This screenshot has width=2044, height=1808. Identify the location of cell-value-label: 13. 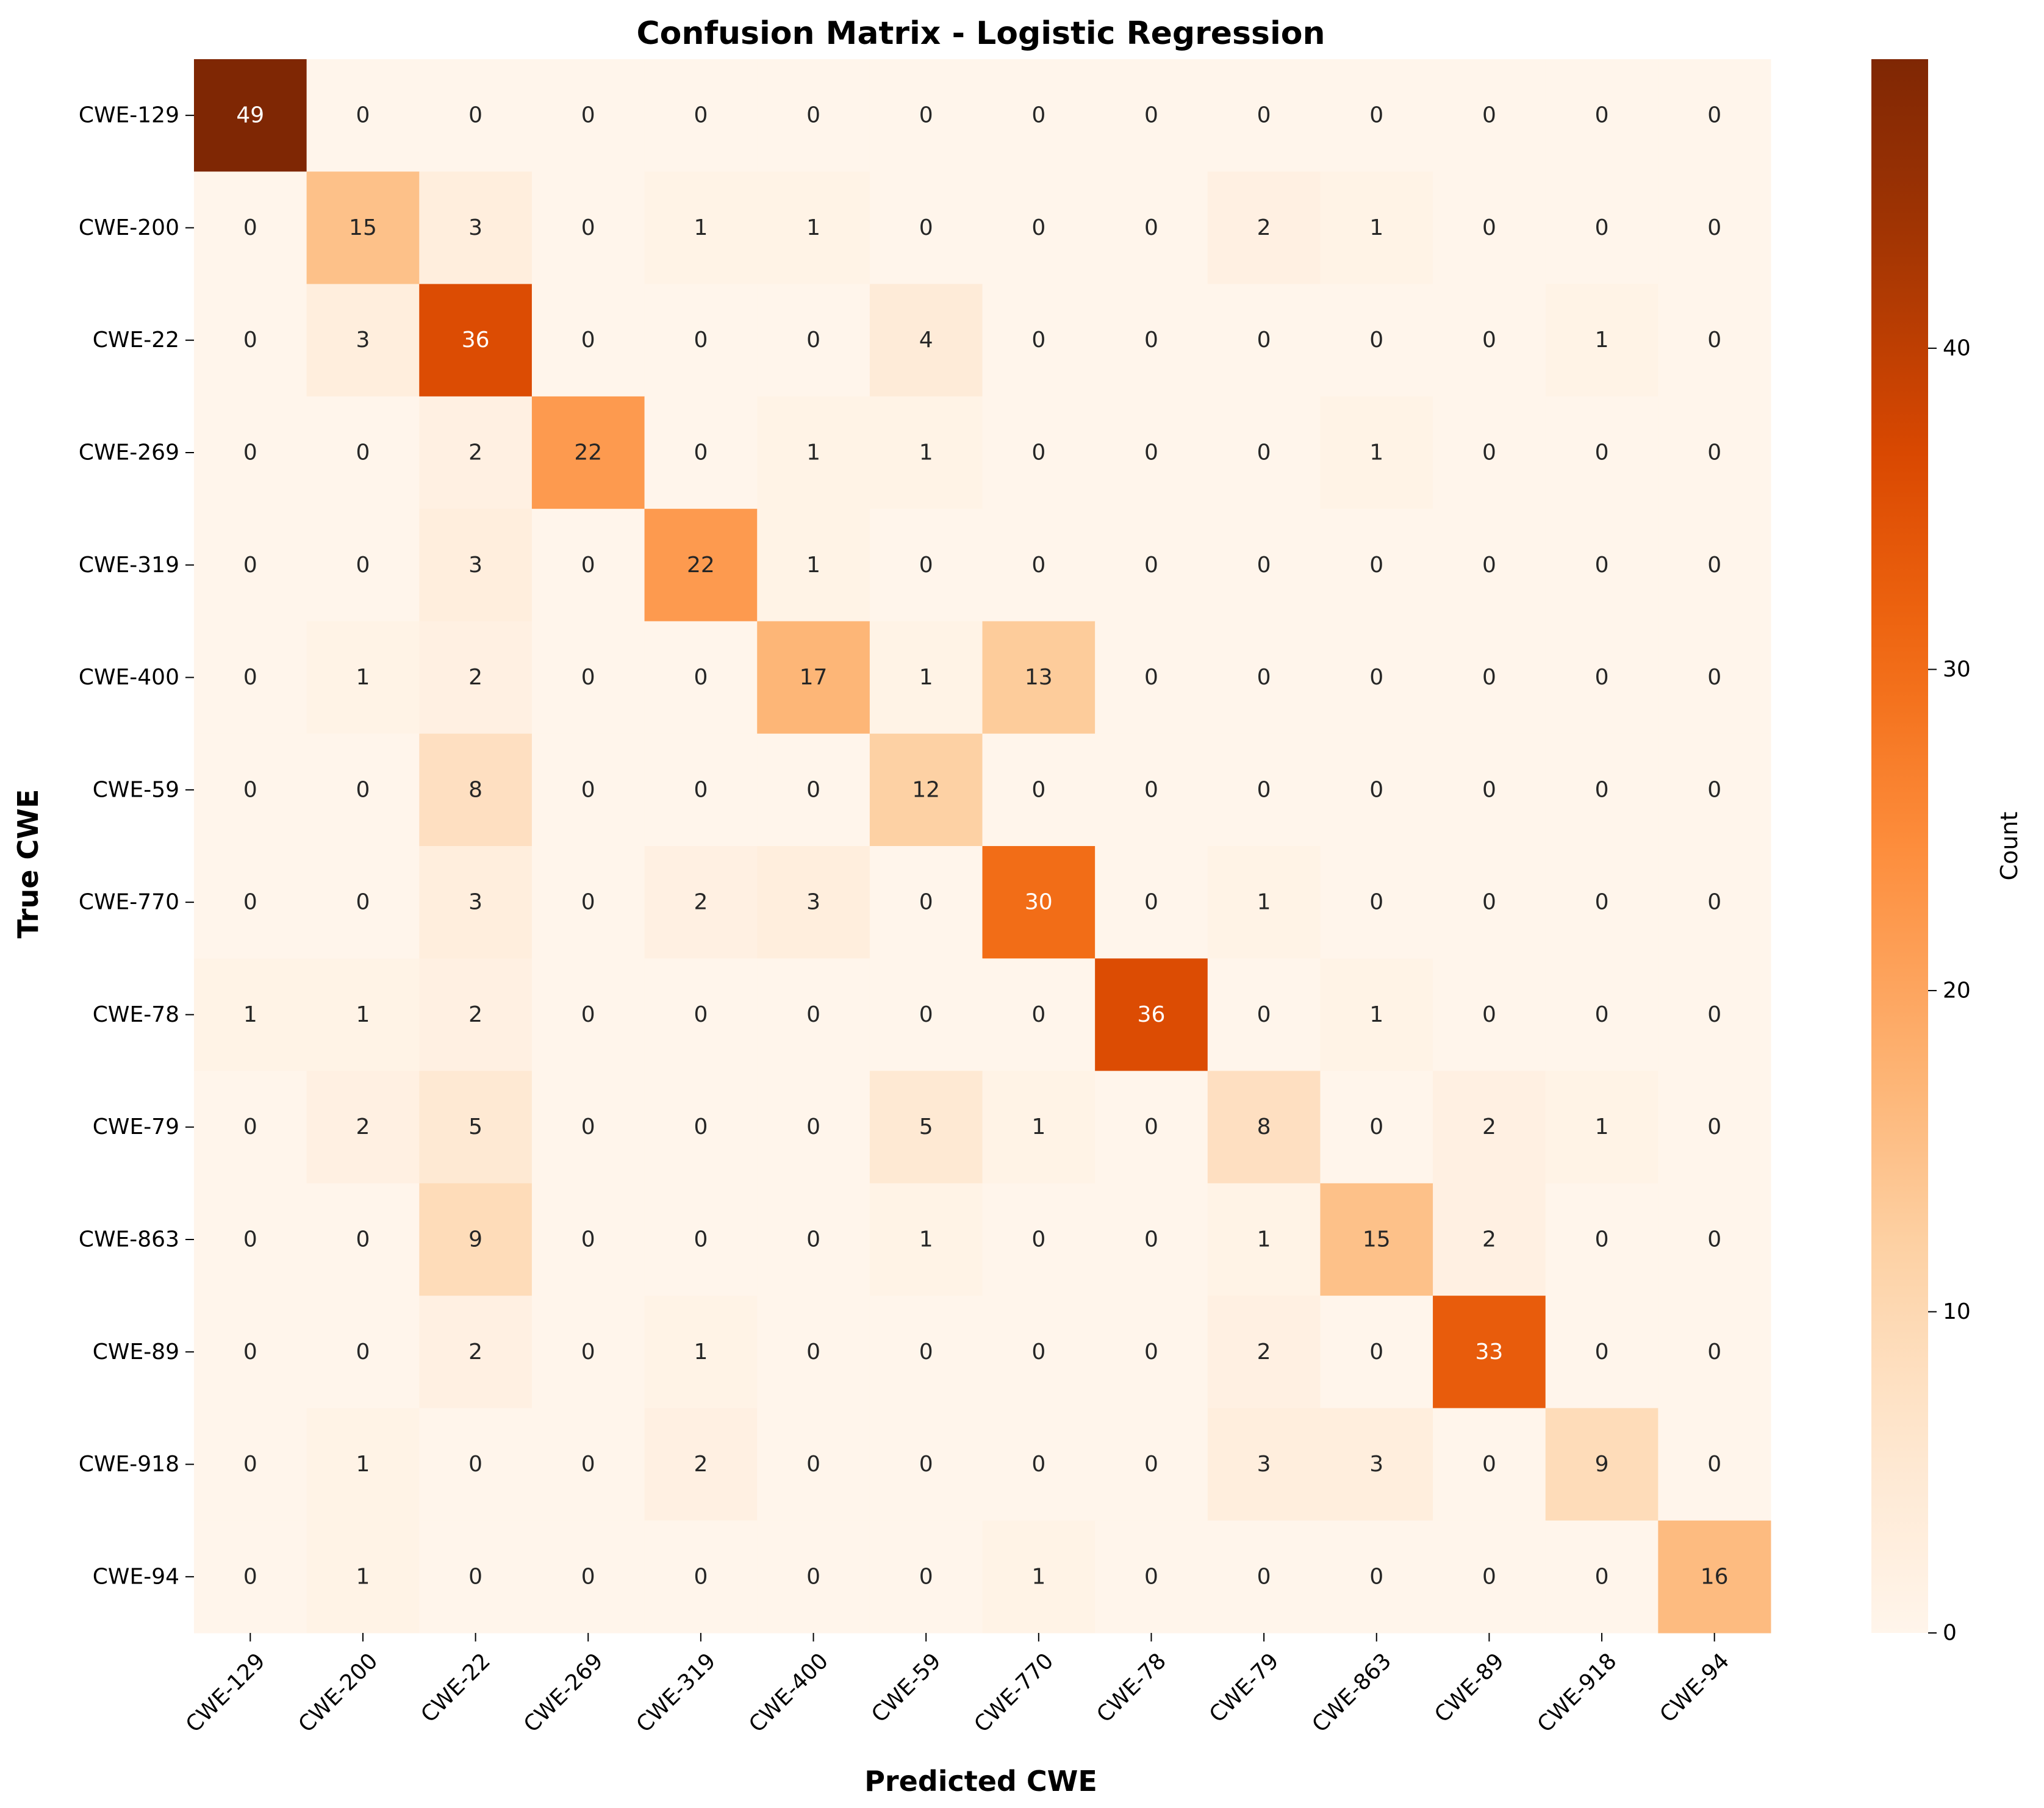
(1039, 677).